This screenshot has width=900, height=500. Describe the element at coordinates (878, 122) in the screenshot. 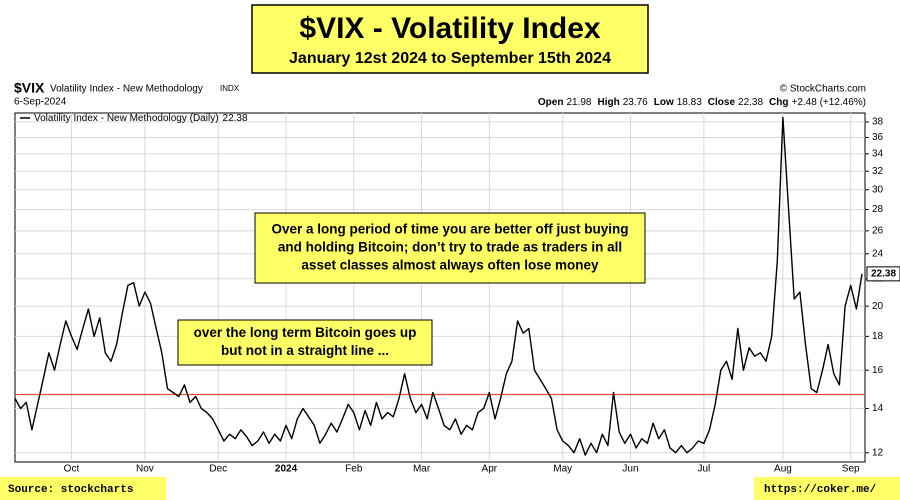

I see `y-tick-label: 38` at that location.